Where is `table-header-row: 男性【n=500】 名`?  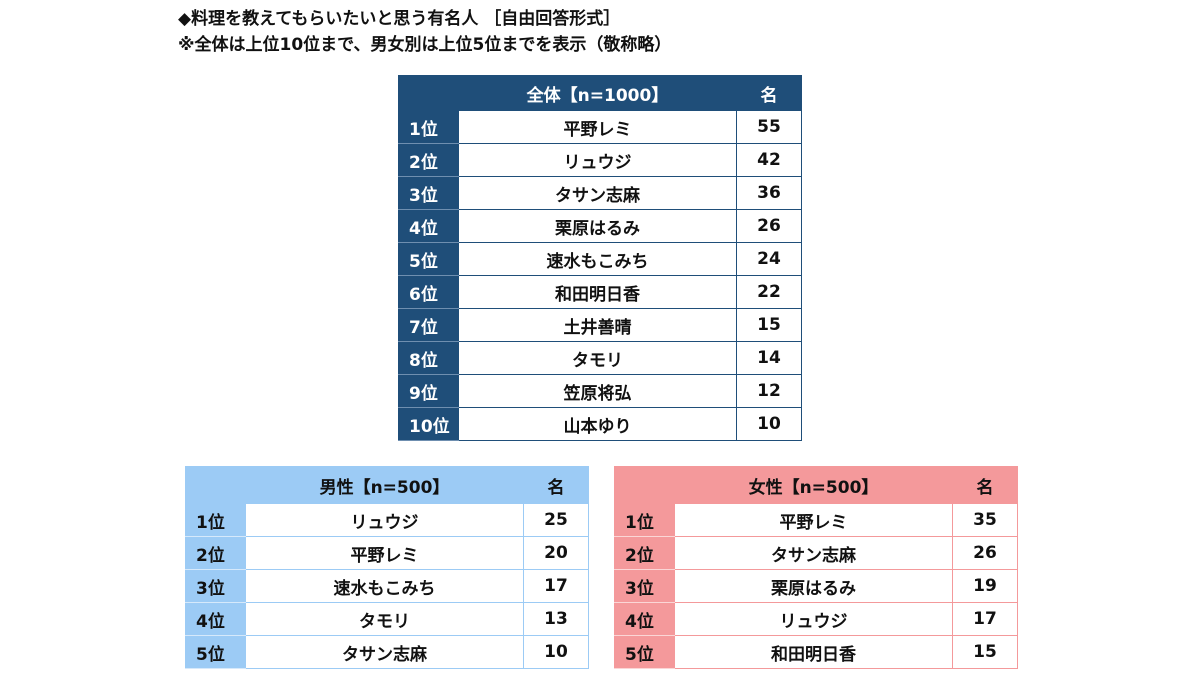
table-header-row: 男性【n=500】 名 is located at coordinates (387, 485).